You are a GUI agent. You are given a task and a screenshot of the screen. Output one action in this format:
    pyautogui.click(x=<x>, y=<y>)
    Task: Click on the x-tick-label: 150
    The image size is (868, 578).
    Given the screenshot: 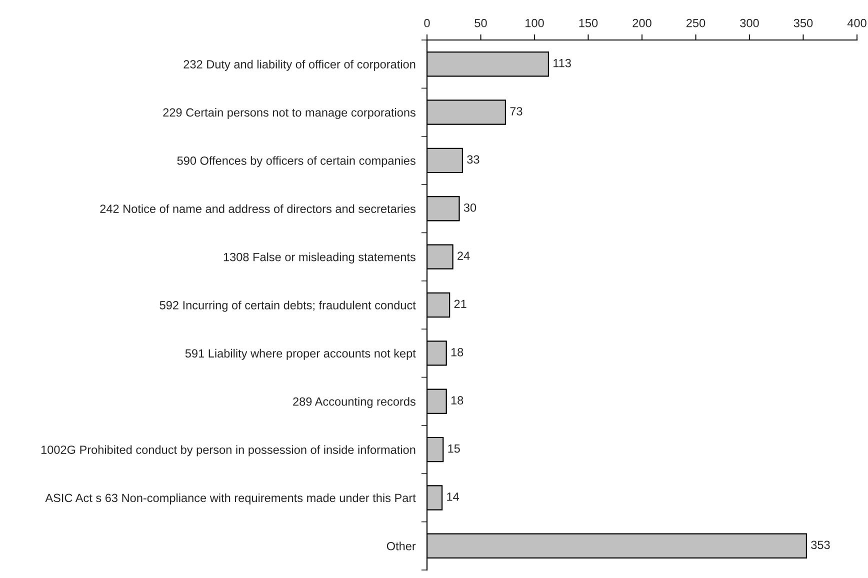 What is the action you would take?
    pyautogui.click(x=588, y=23)
    